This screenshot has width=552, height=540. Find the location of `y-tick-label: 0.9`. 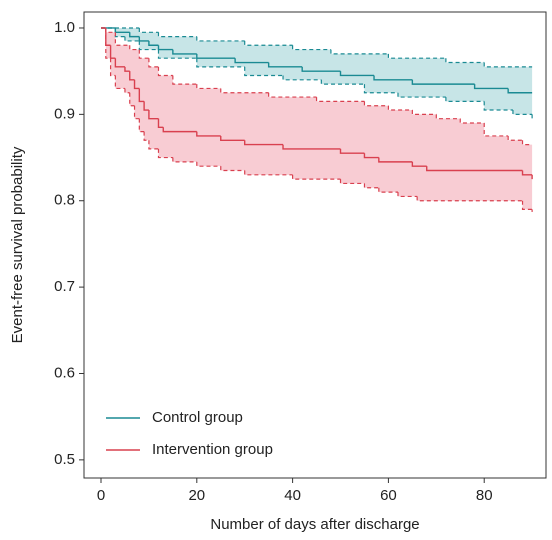

y-tick-label: 0.9 is located at coordinates (64, 113).